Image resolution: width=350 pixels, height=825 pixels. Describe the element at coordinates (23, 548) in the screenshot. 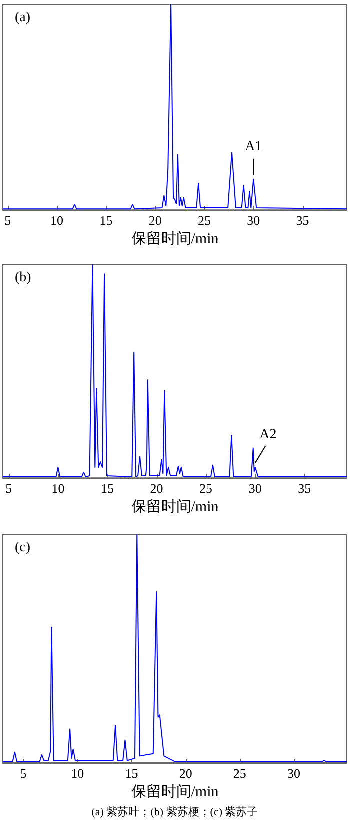

I see `chart-title: (c)` at that location.